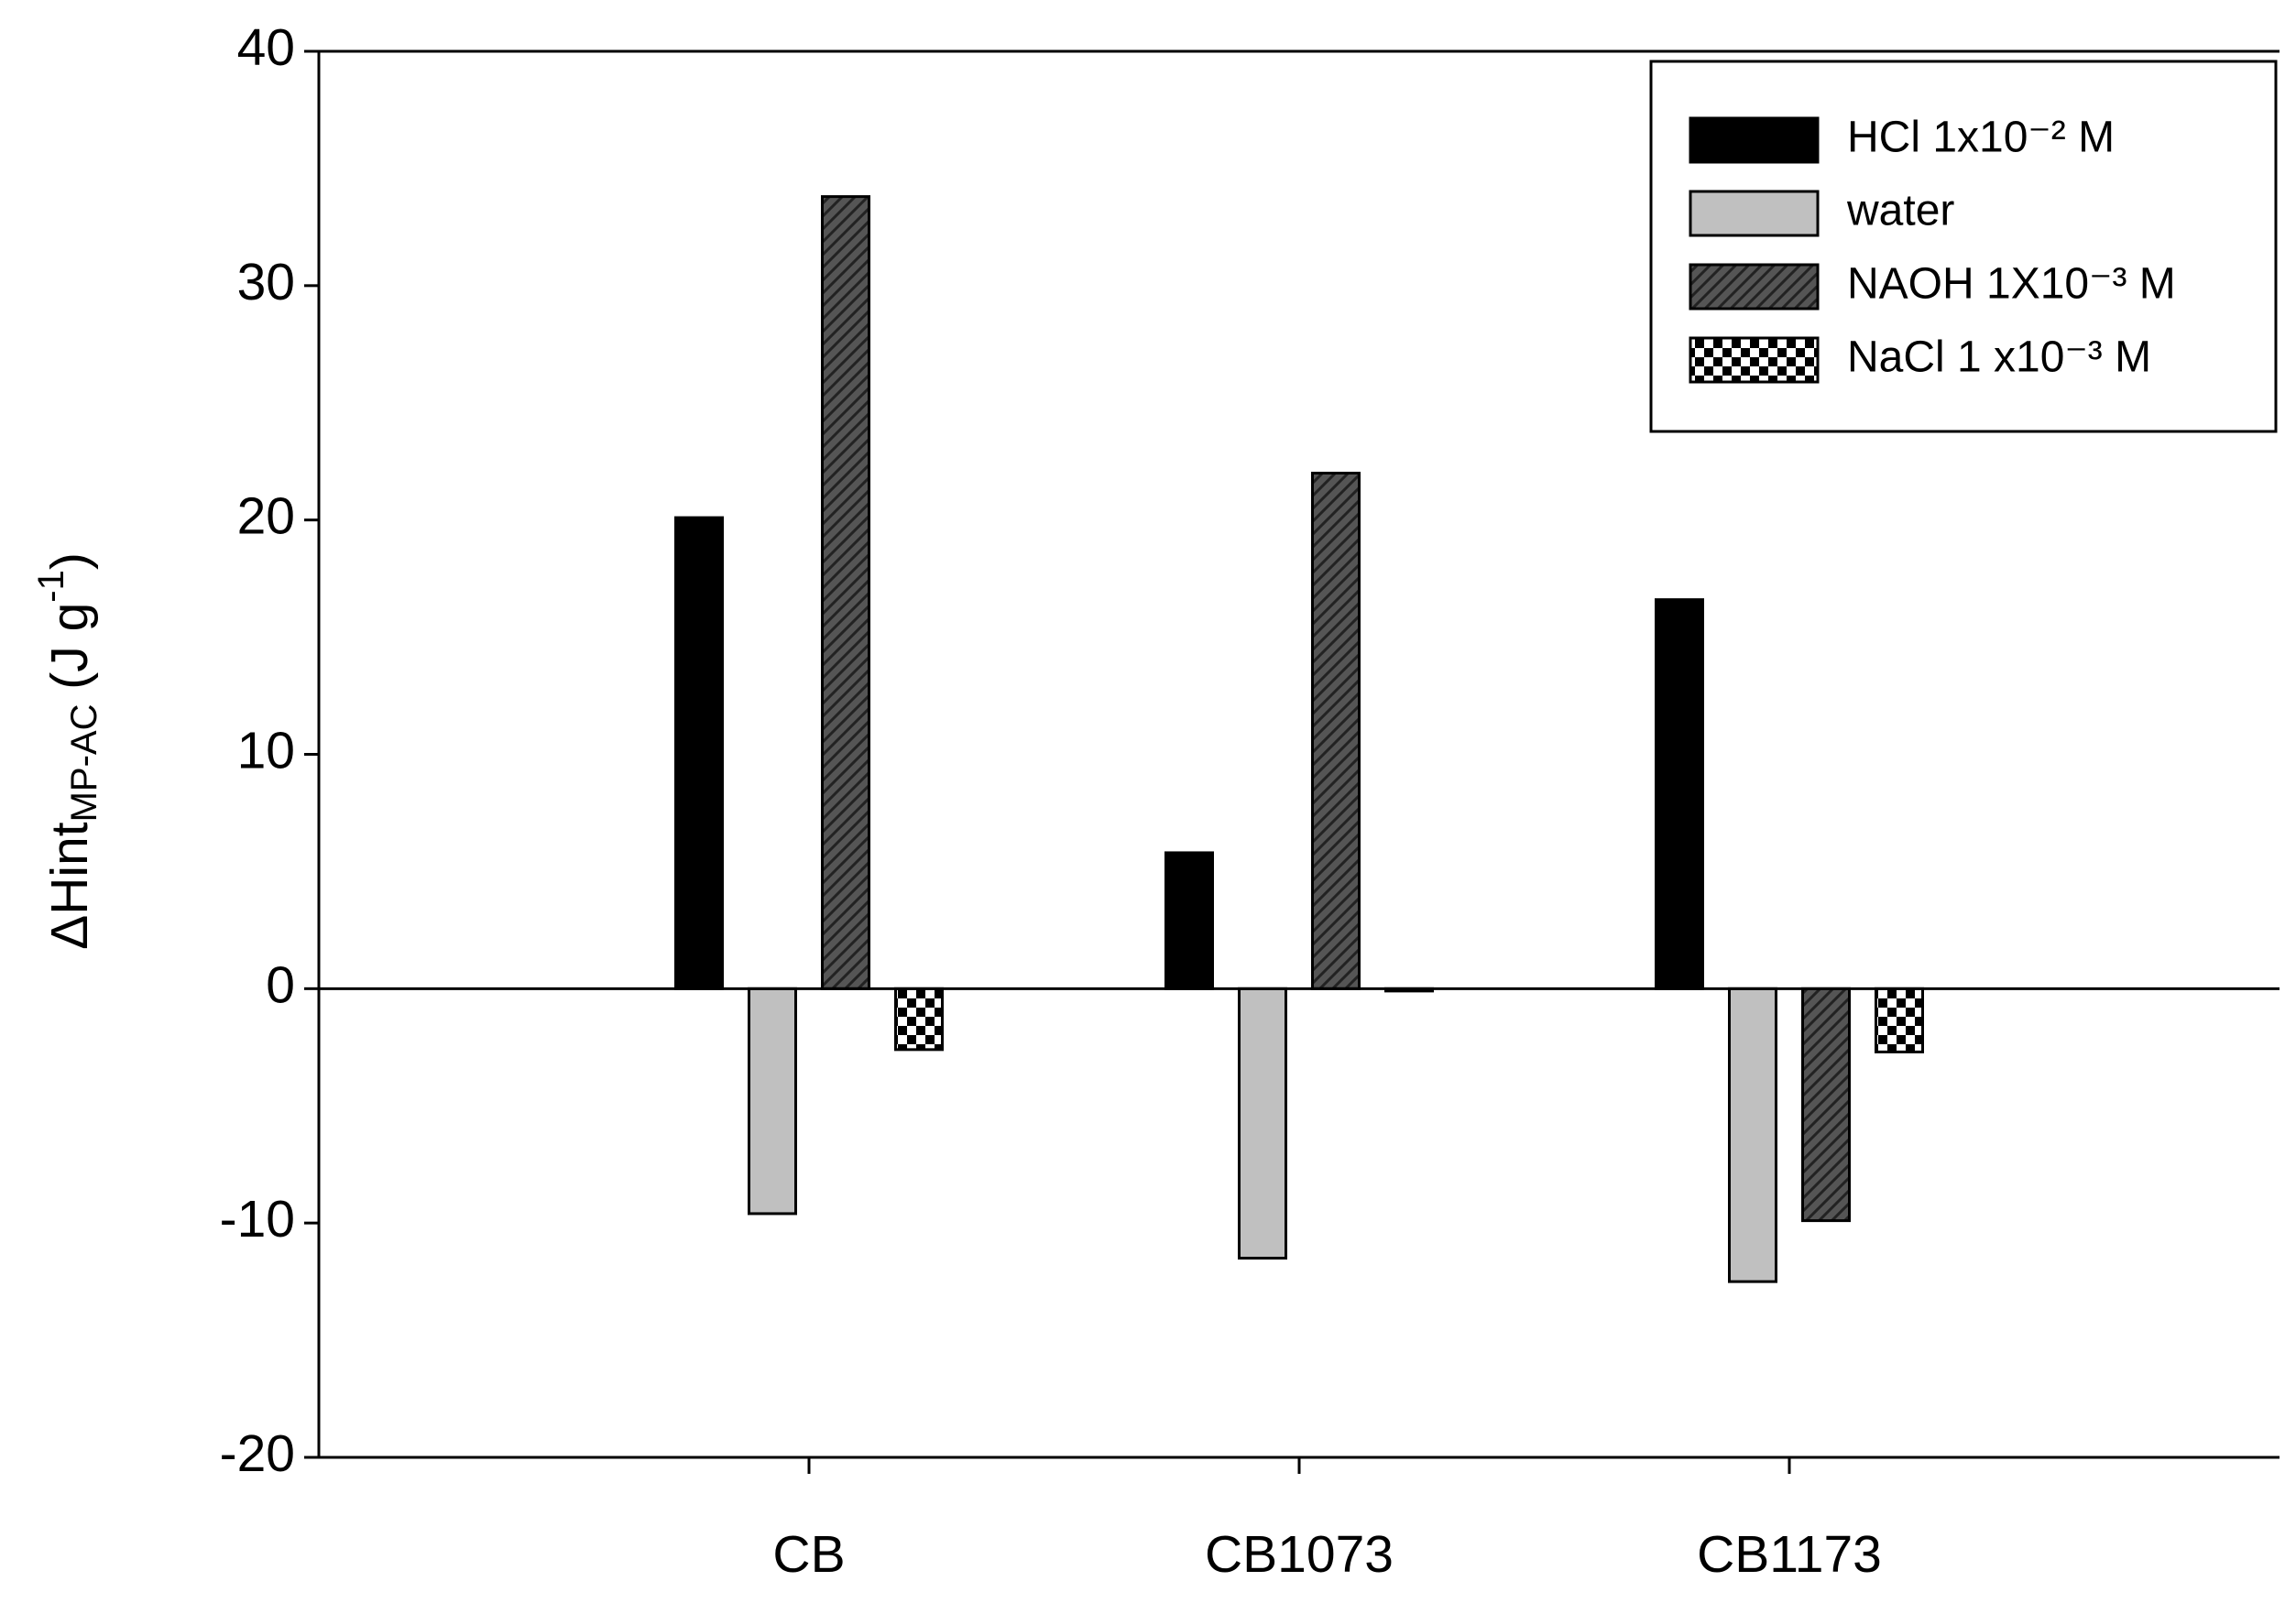 The width and height of the screenshot is (2296, 1603). What do you see at coordinates (809, 1555) in the screenshot?
I see `x-tick-label: CB` at bounding box center [809, 1555].